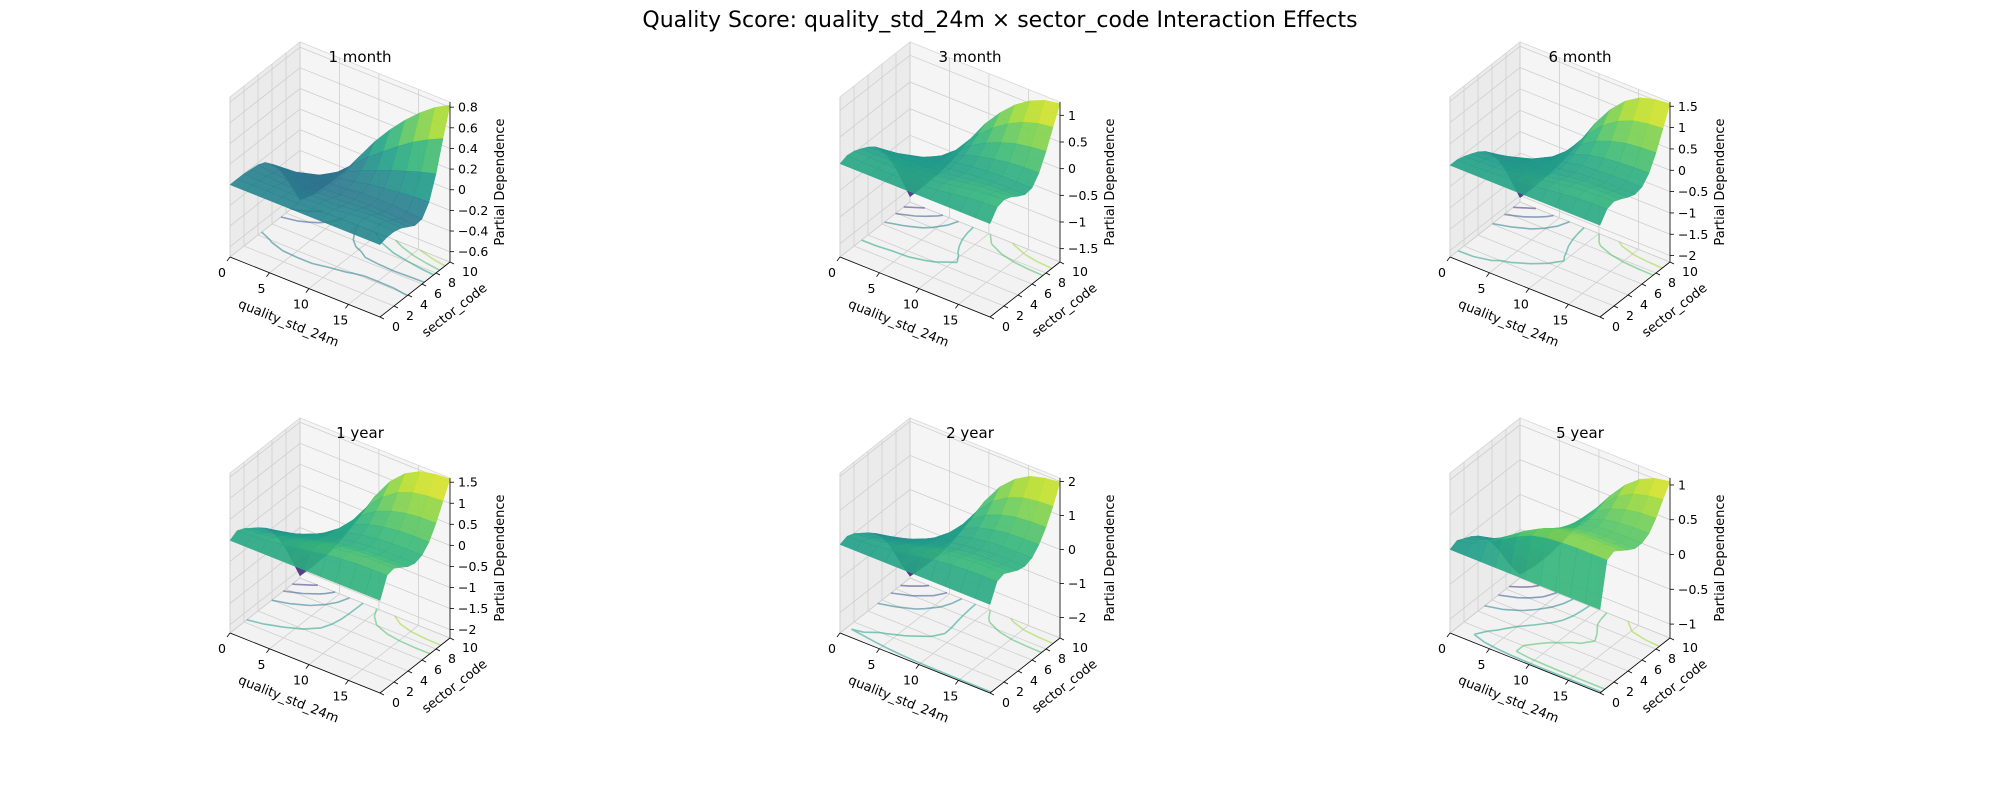 Image resolution: width=2000 pixels, height=800 pixels. Describe the element at coordinates (468, 107) in the screenshot. I see `z-tick-label: 0.8` at that location.